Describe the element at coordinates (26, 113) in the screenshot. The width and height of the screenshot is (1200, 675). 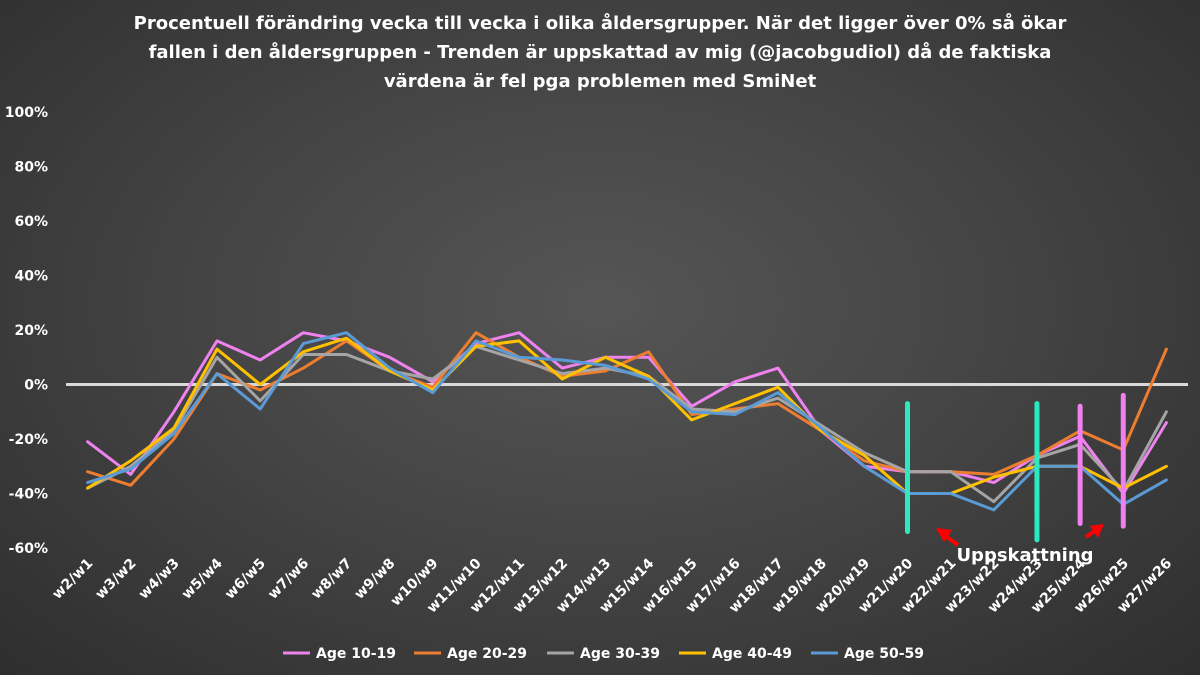
I see `y-tick-label: 100%` at that location.